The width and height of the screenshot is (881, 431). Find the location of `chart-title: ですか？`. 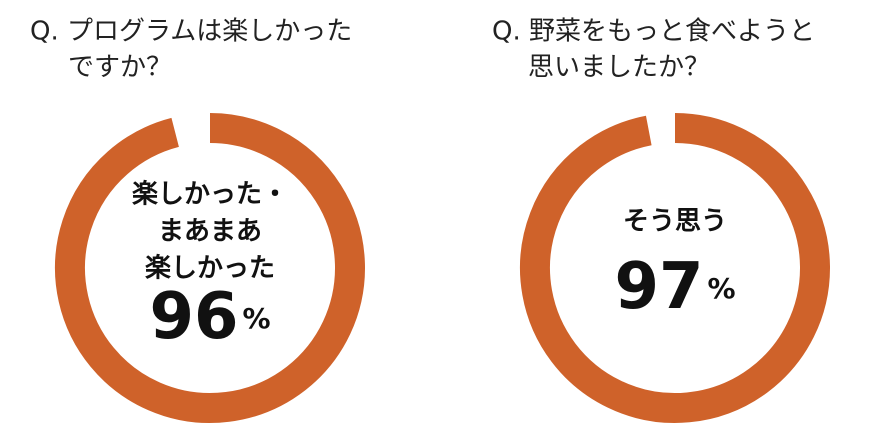

chart-title: ですか？ is located at coordinates (120, 68).